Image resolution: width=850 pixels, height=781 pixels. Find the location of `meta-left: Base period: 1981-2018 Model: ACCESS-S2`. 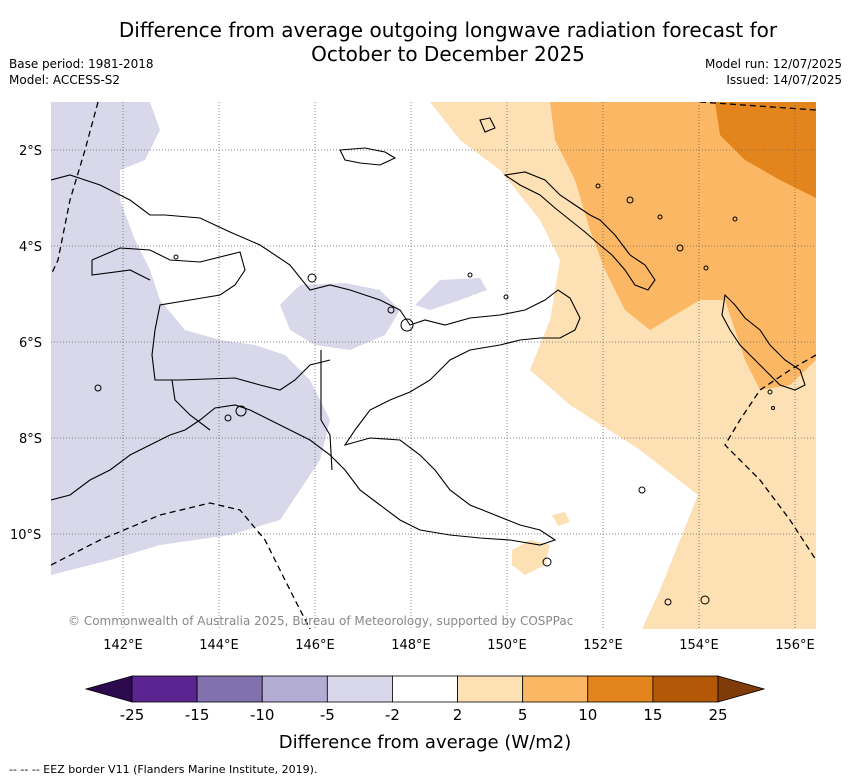

meta-left: Base period: 1981-2018 Model: ACCESS-S2 is located at coordinates (81, 72).